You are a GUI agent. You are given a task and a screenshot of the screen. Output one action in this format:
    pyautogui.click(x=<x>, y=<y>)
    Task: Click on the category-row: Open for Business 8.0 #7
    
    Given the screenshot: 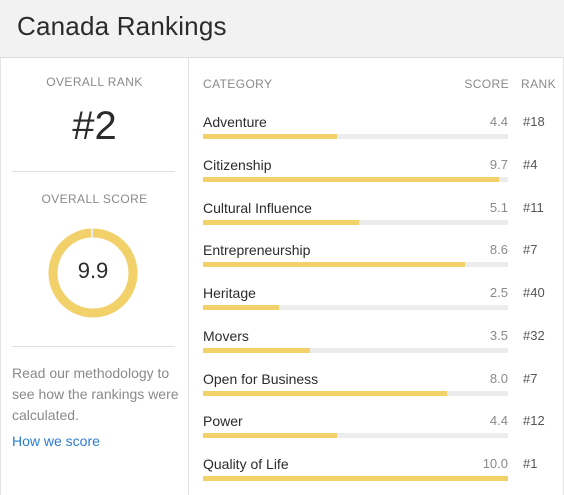 What is the action you would take?
    pyautogui.click(x=377, y=392)
    